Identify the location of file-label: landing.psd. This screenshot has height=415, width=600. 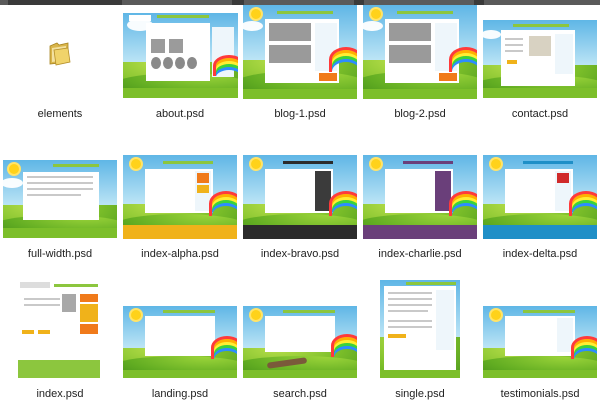
(180, 394).